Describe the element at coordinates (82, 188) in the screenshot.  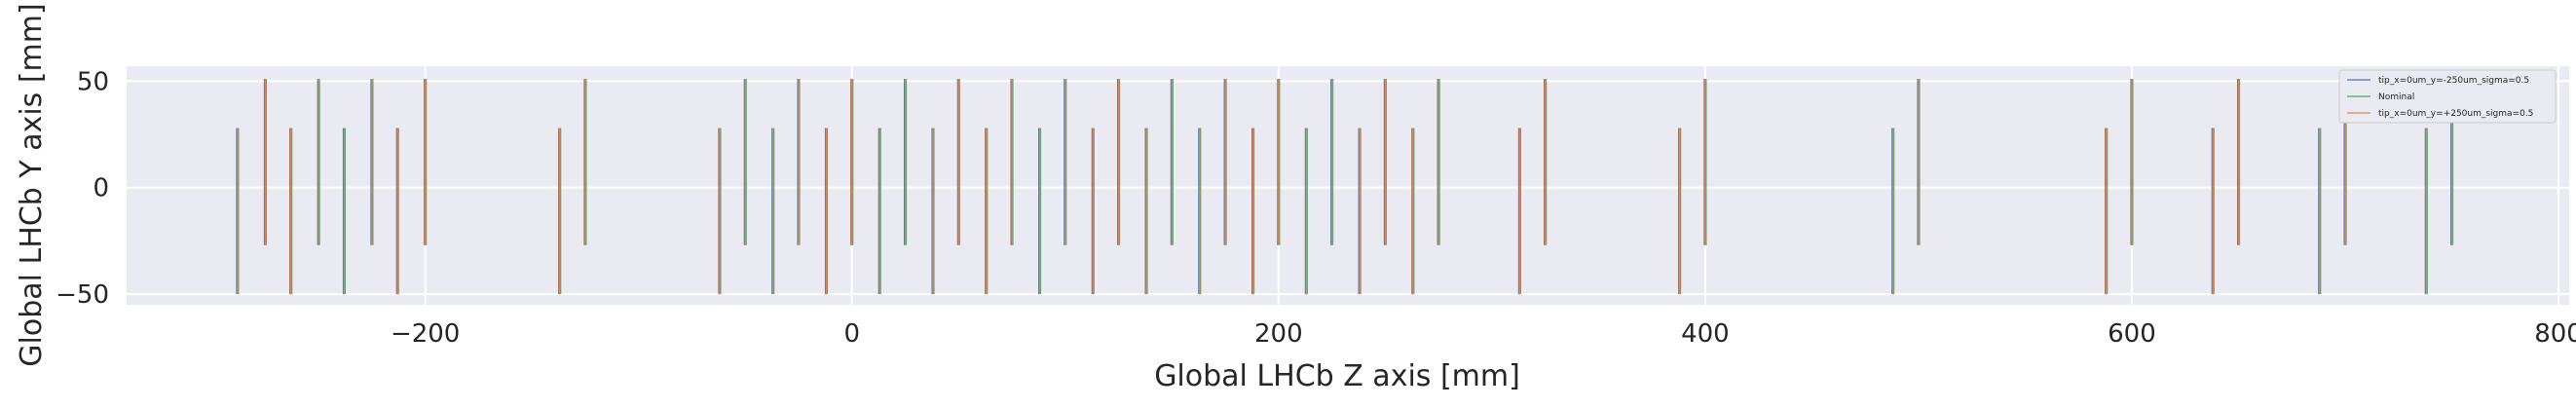
I see `y-ticks: −50 0 50` at that location.